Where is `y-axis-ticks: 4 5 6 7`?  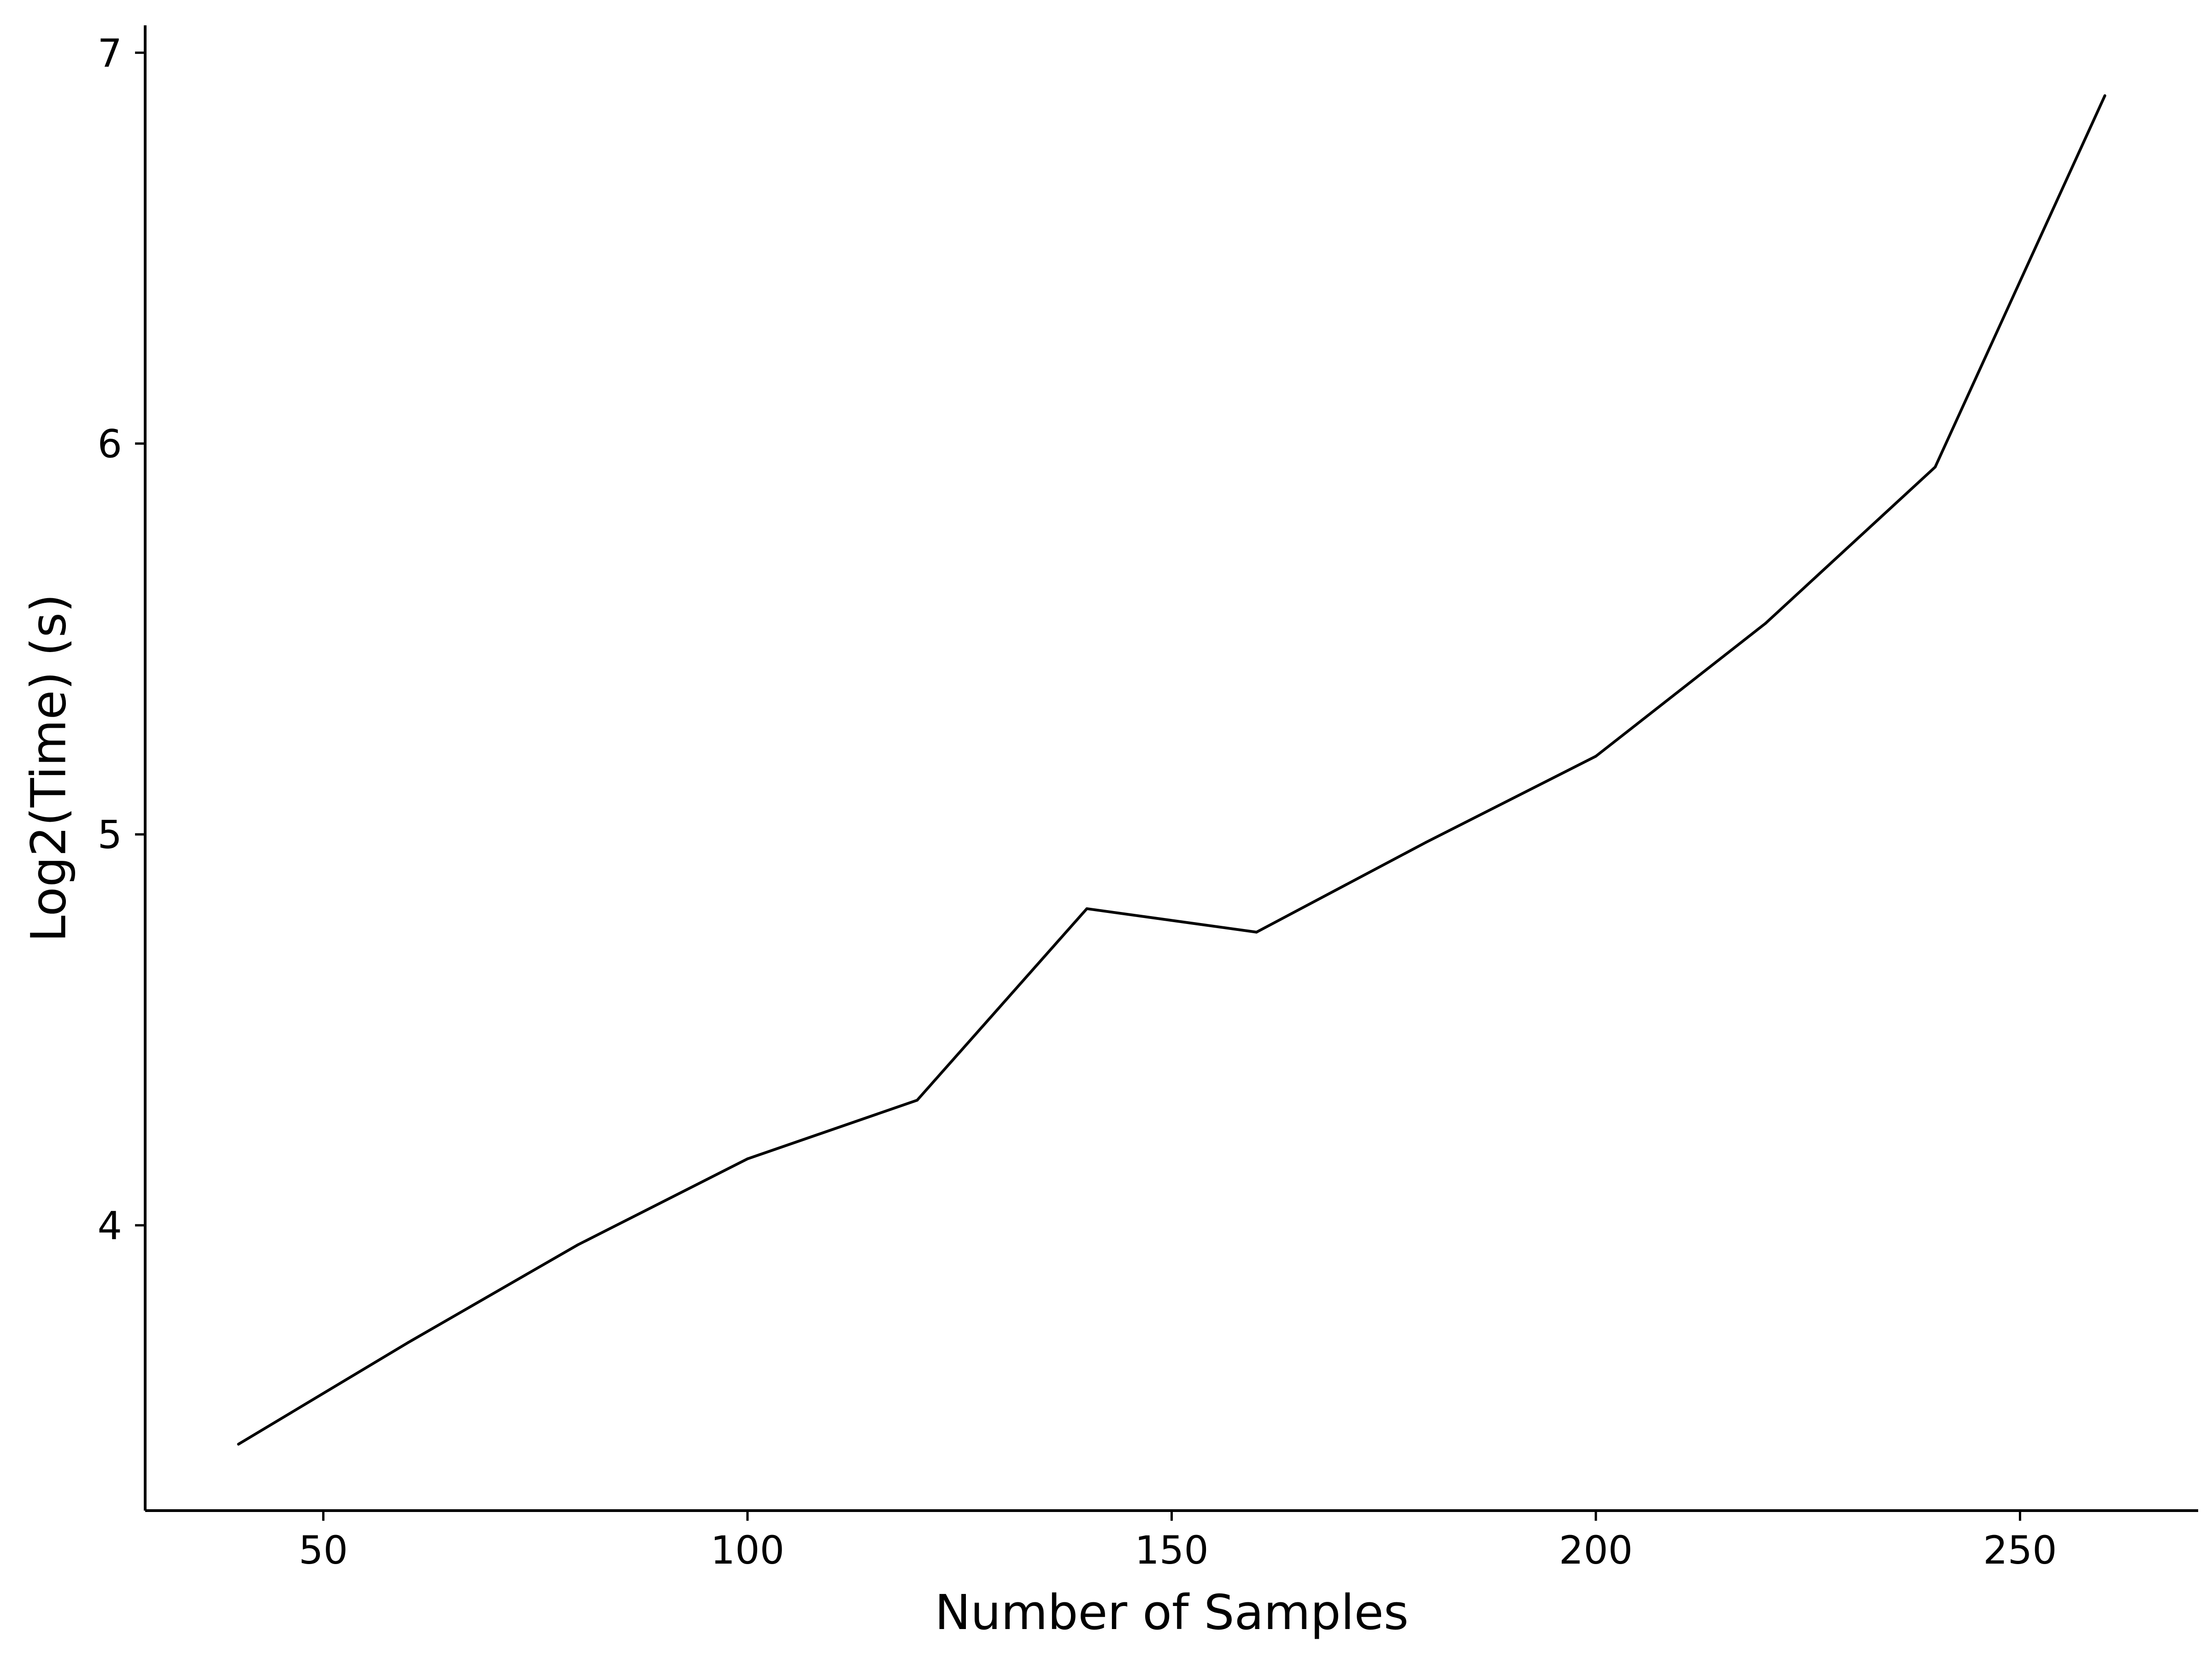 y-axis-ticks: 4 5 6 7 is located at coordinates (121, 639).